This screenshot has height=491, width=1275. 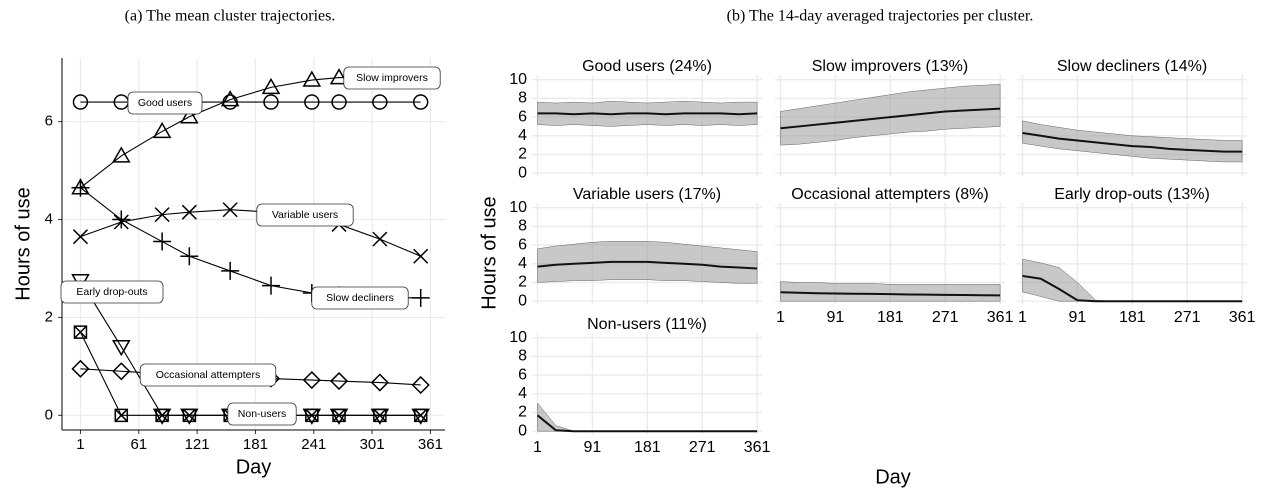 What do you see at coordinates (208, 375) in the screenshot?
I see `series-label: Occasional attempters` at bounding box center [208, 375].